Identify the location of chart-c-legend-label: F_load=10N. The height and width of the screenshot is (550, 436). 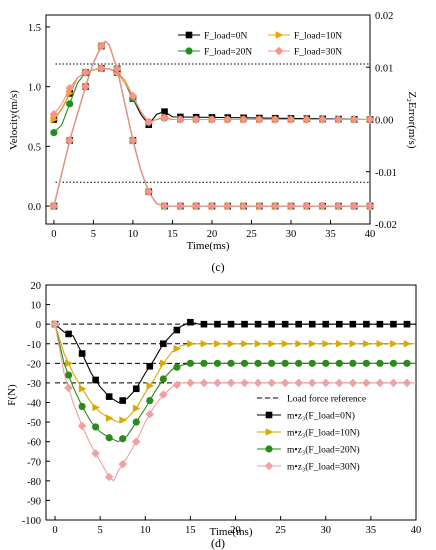
(318, 37).